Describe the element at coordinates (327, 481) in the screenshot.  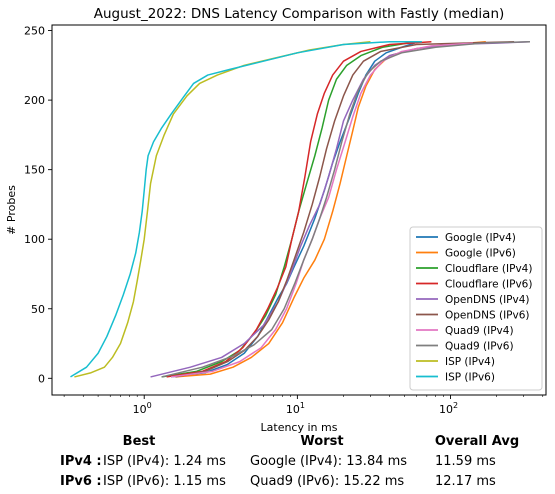
I see `stats-row-worst: Quad9 (IPv6): 15.22 ms` at that location.